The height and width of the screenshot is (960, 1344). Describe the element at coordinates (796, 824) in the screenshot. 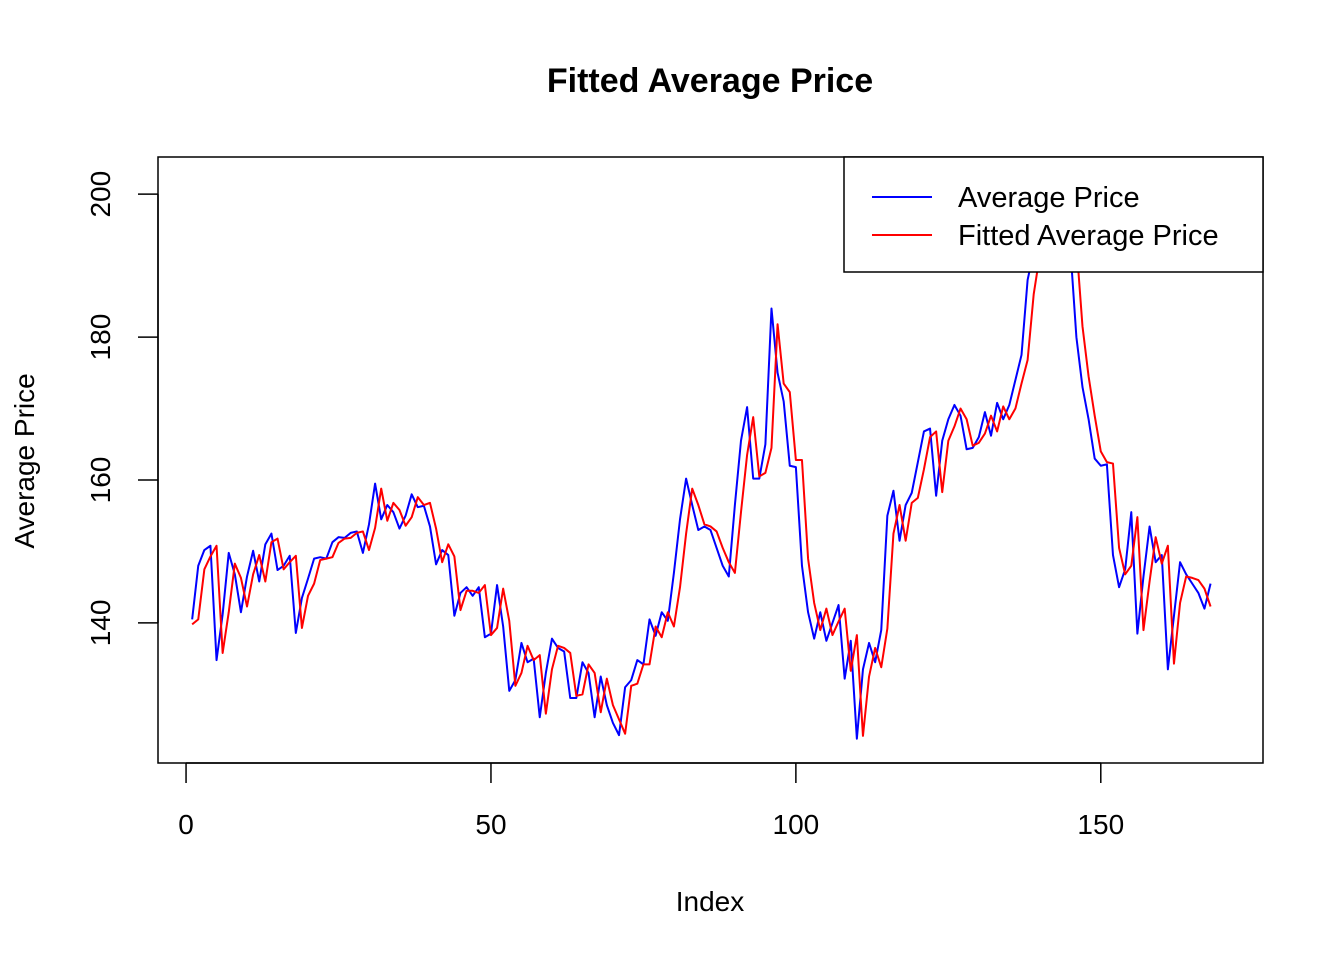

I see `x-tick-label: 100` at that location.